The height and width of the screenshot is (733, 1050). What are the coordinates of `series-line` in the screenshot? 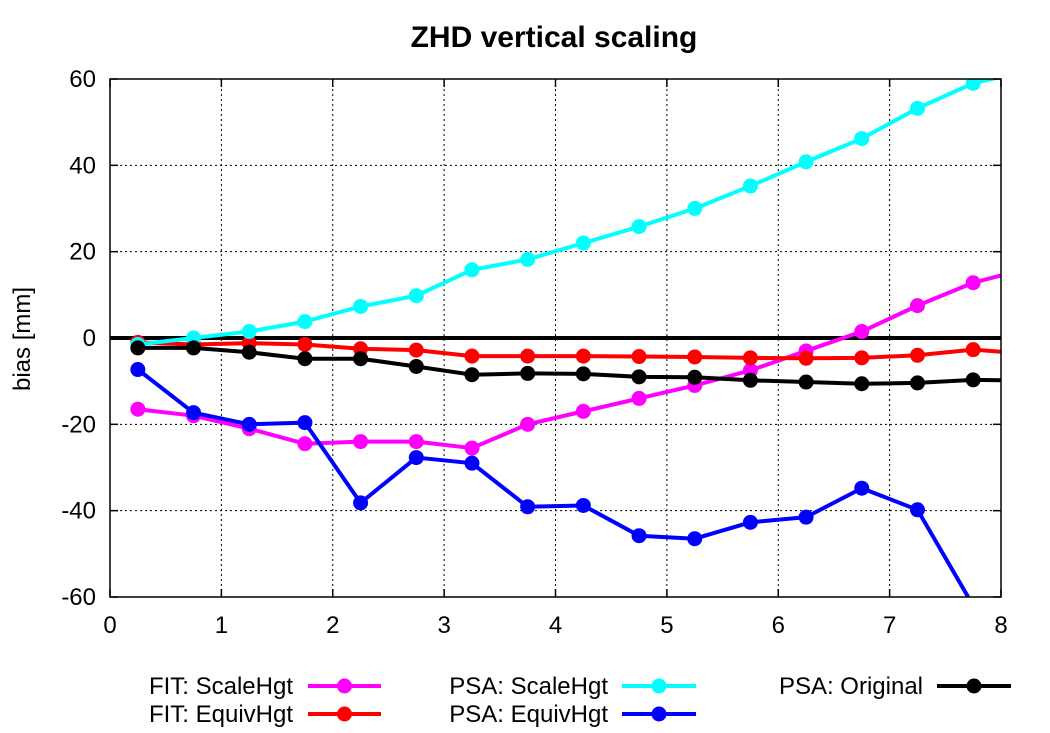 It's located at (569, 365).